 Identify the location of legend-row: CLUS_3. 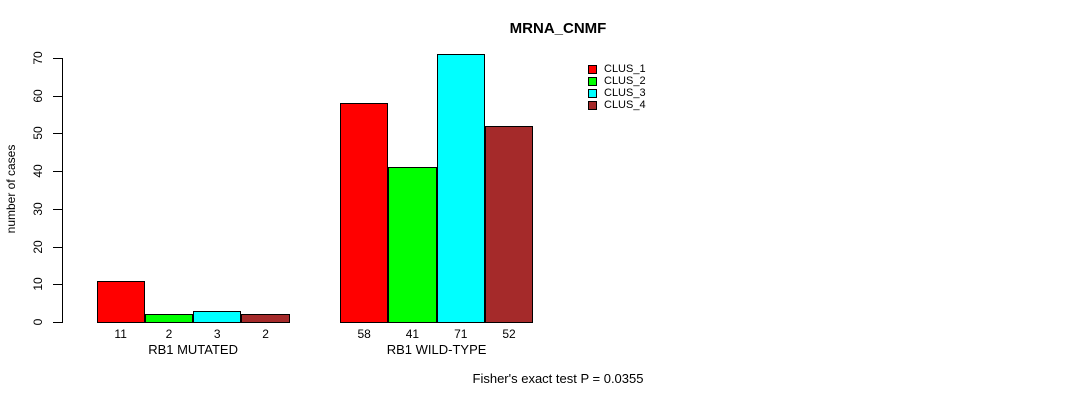
(617, 93).